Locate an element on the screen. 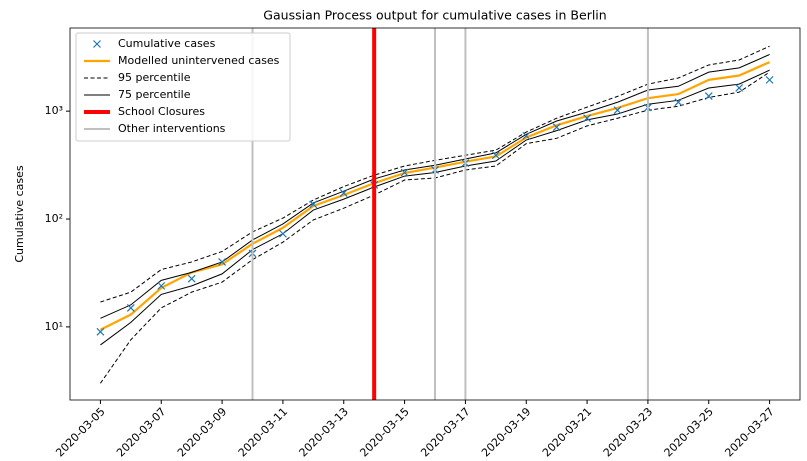  legend-label: 95 percentile is located at coordinates (154, 77).